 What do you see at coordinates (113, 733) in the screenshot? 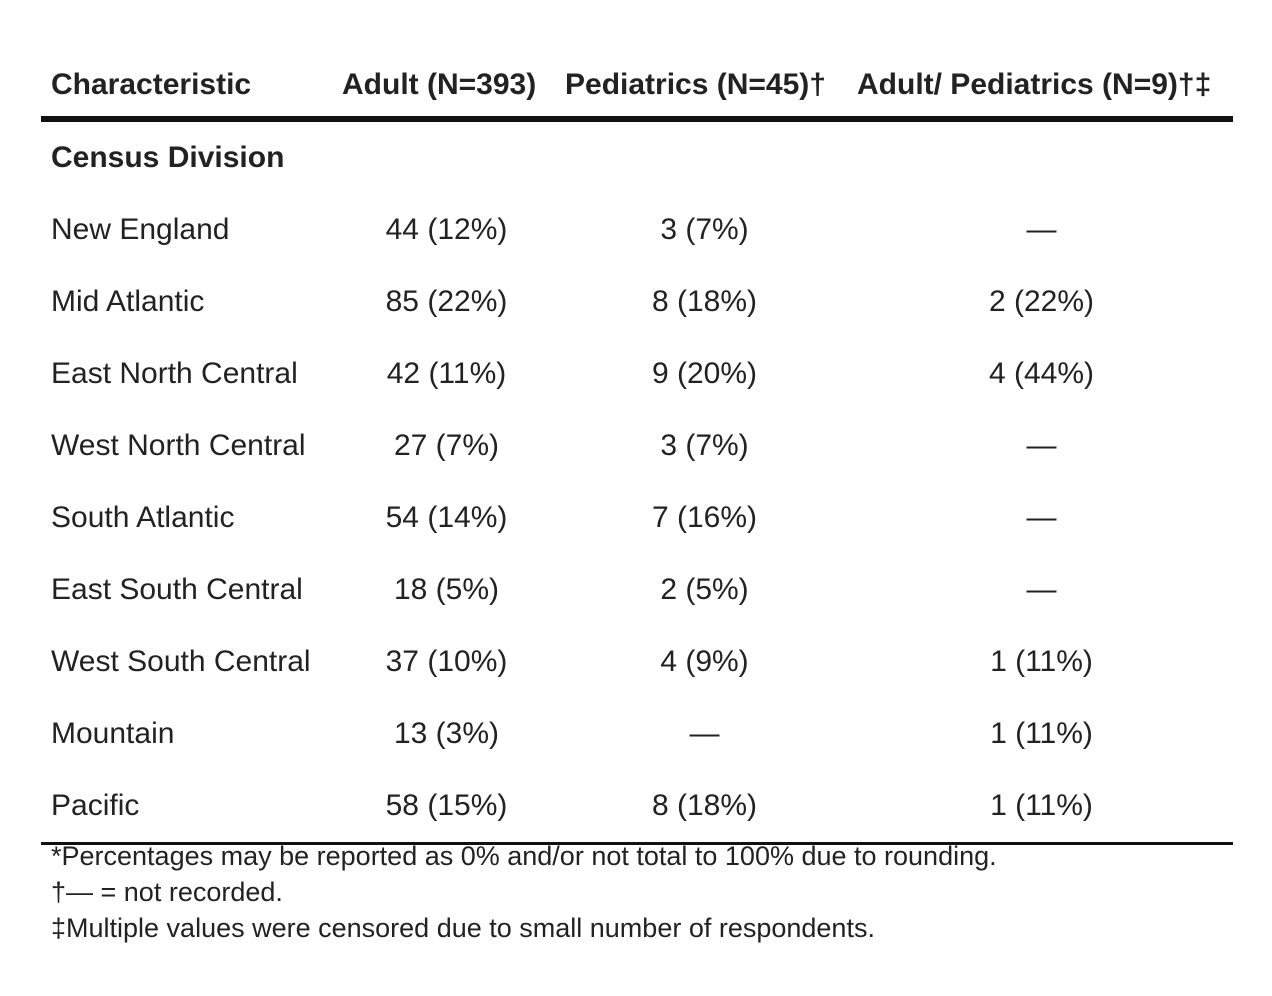
I see `row-label: Mountain` at bounding box center [113, 733].